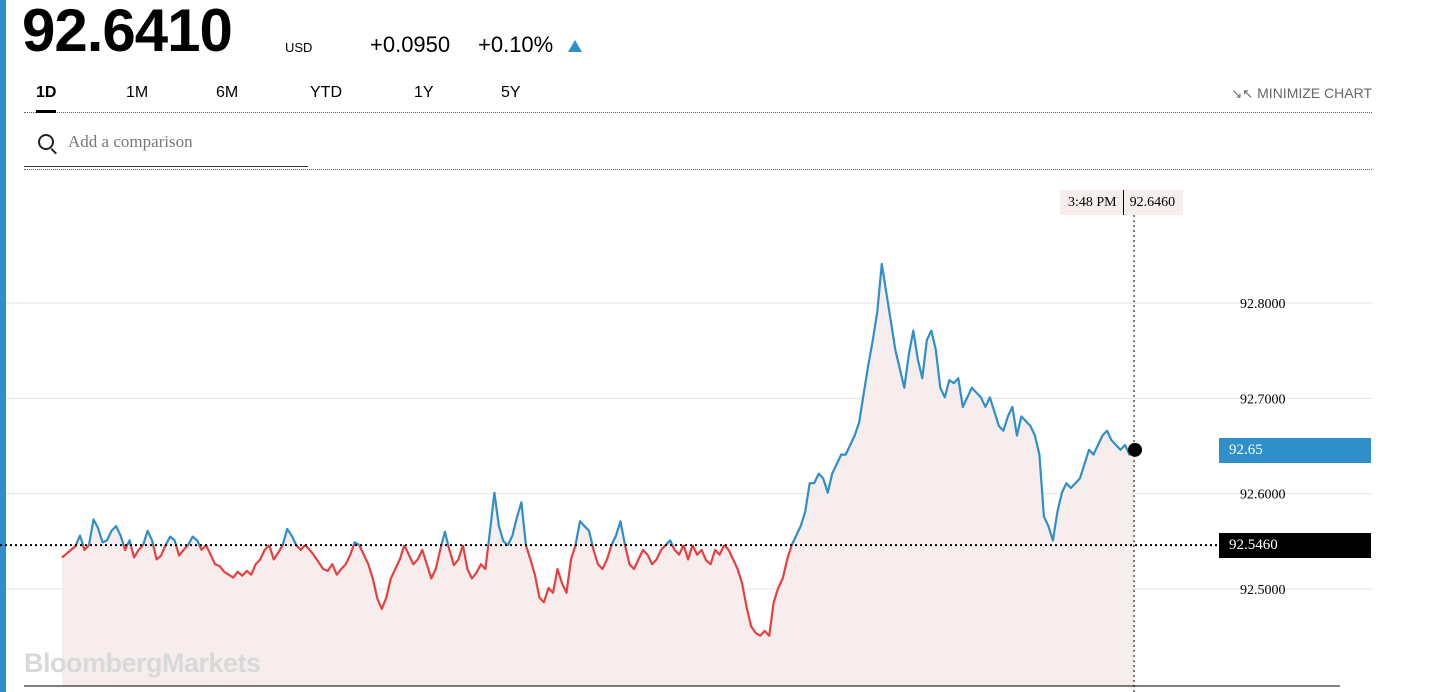 The width and height of the screenshot is (1444, 692). What do you see at coordinates (516, 44) in the screenshot?
I see `price-change-percent: +0.10%` at bounding box center [516, 44].